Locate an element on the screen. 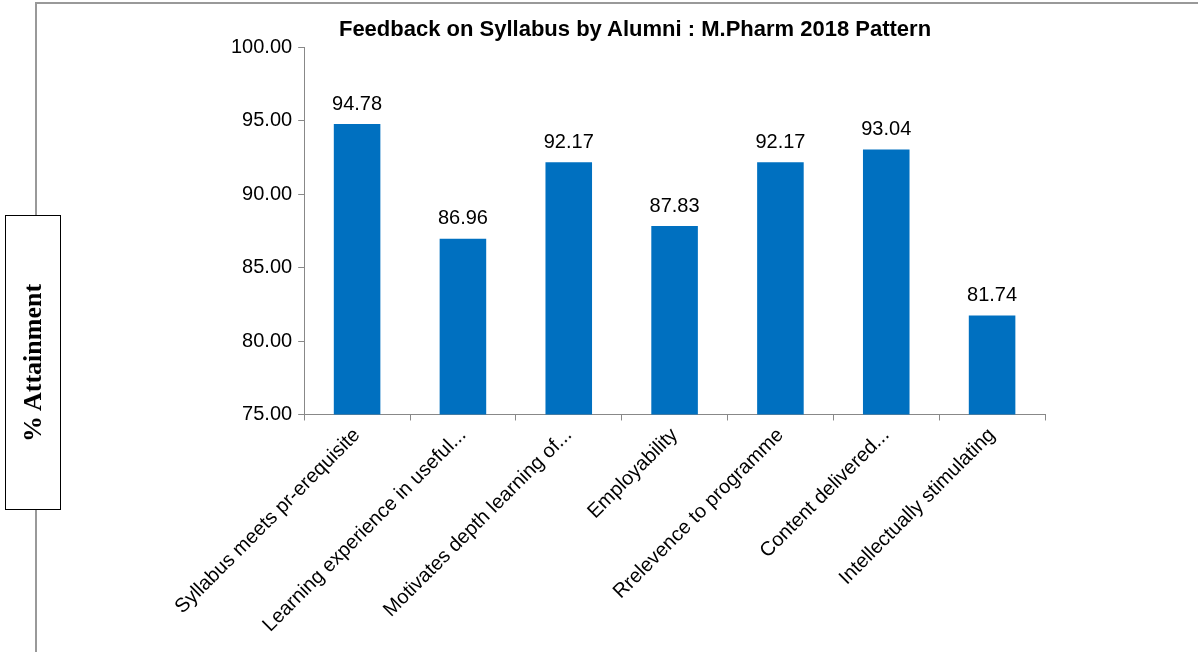 The image size is (1200, 652). y-tick-label: 90.00 is located at coordinates (267, 192).